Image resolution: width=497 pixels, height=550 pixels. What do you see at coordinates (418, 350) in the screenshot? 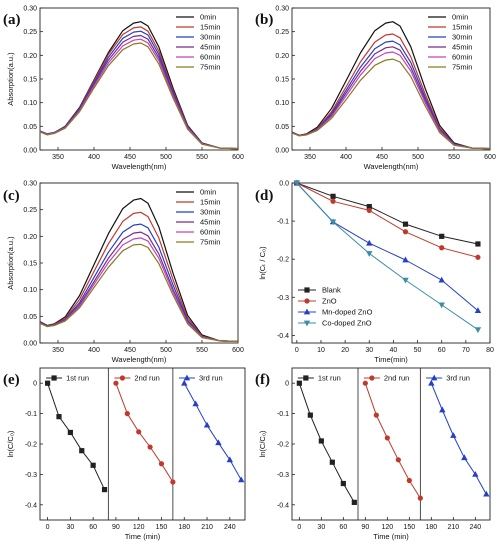
I see `x-tick-label: 50` at bounding box center [418, 350].